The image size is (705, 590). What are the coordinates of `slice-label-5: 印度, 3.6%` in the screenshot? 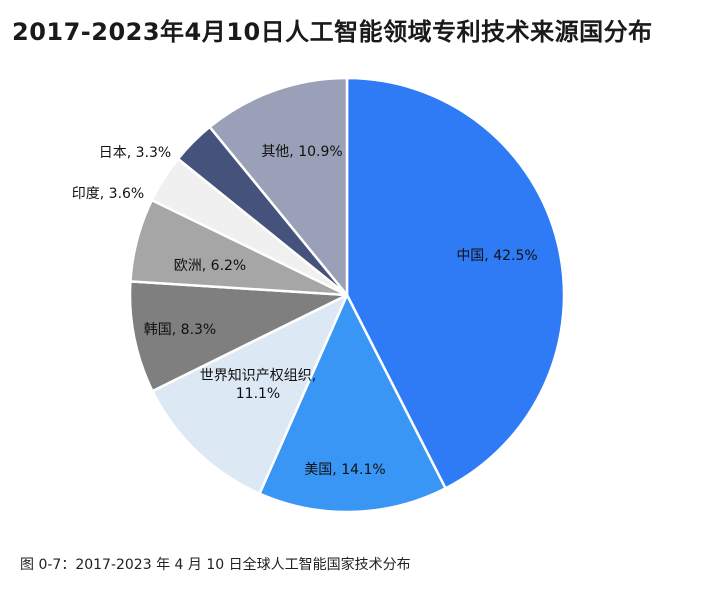 It's located at (108, 194).